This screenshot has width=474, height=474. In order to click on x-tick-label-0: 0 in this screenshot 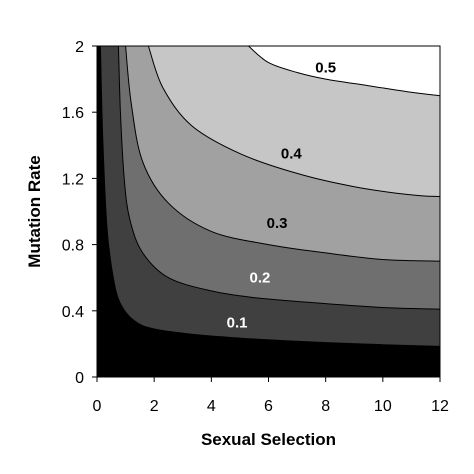, I will do `click(97, 406)`.